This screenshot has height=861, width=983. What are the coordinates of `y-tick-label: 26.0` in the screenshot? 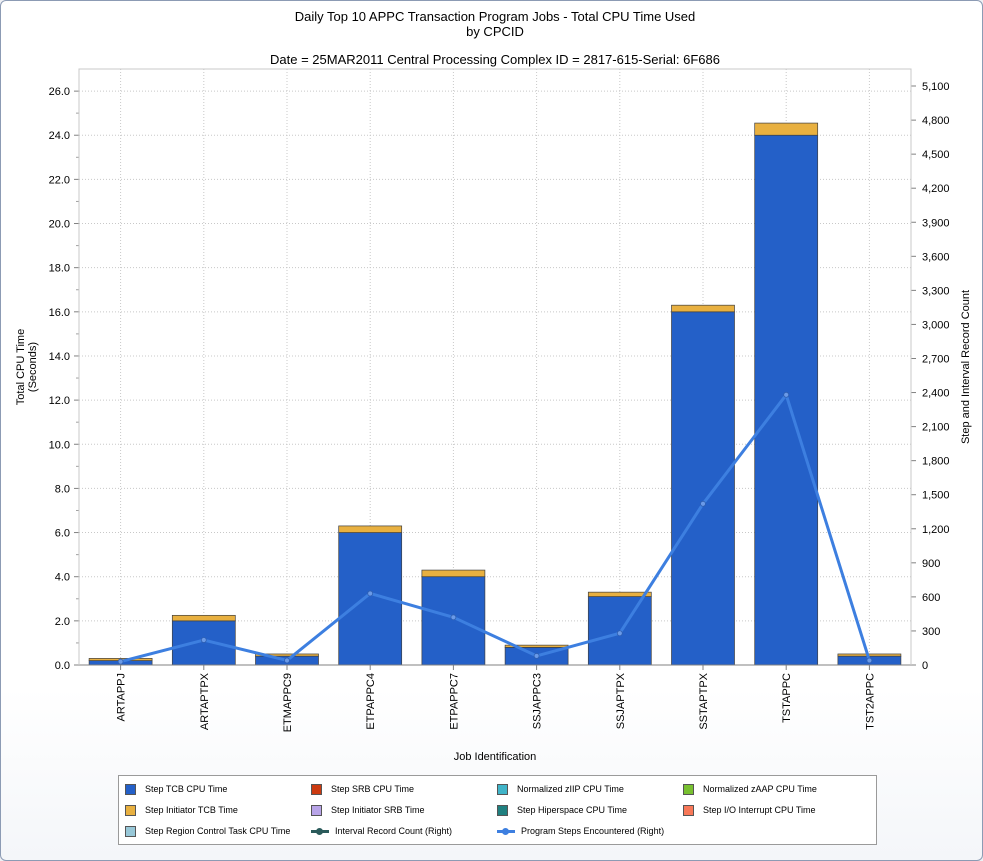 It's located at (59, 92).